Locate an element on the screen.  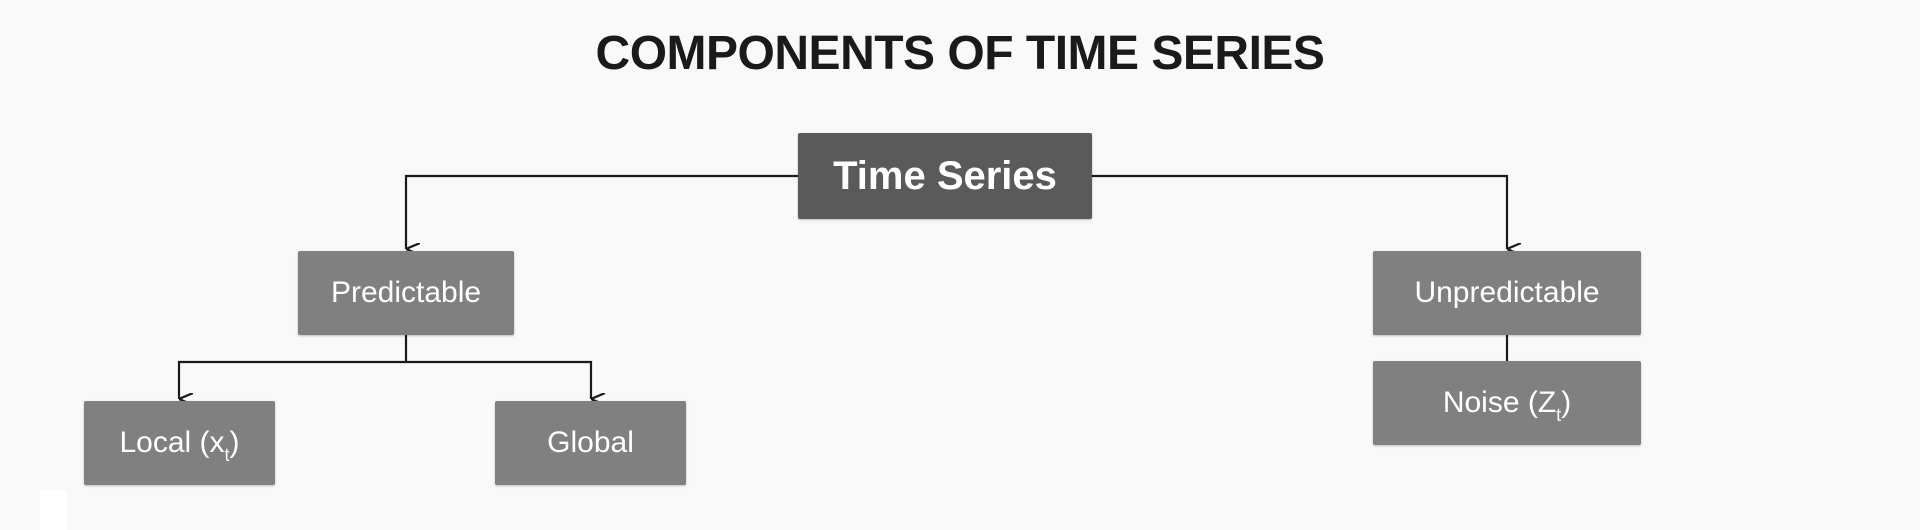
node-global-label: Global is located at coordinates (590, 442).